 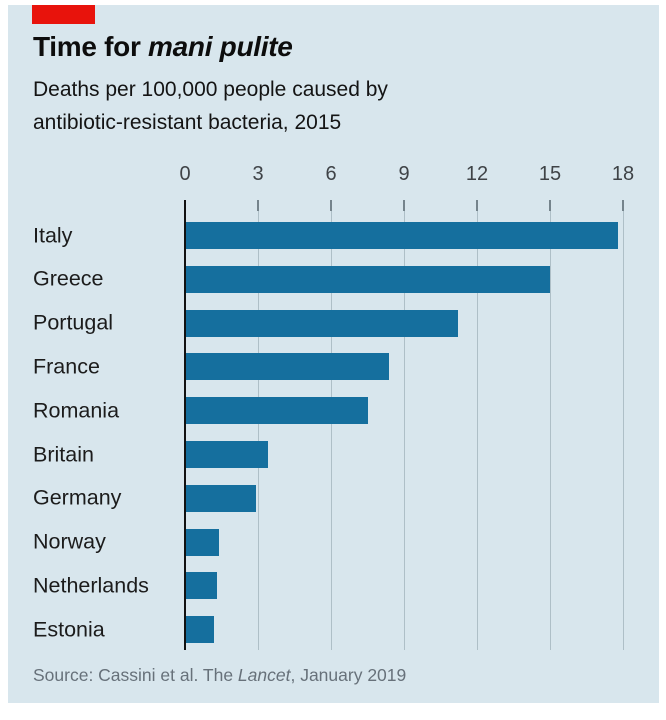 What do you see at coordinates (550, 174) in the screenshot?
I see `axis-tick-label: 15` at bounding box center [550, 174].